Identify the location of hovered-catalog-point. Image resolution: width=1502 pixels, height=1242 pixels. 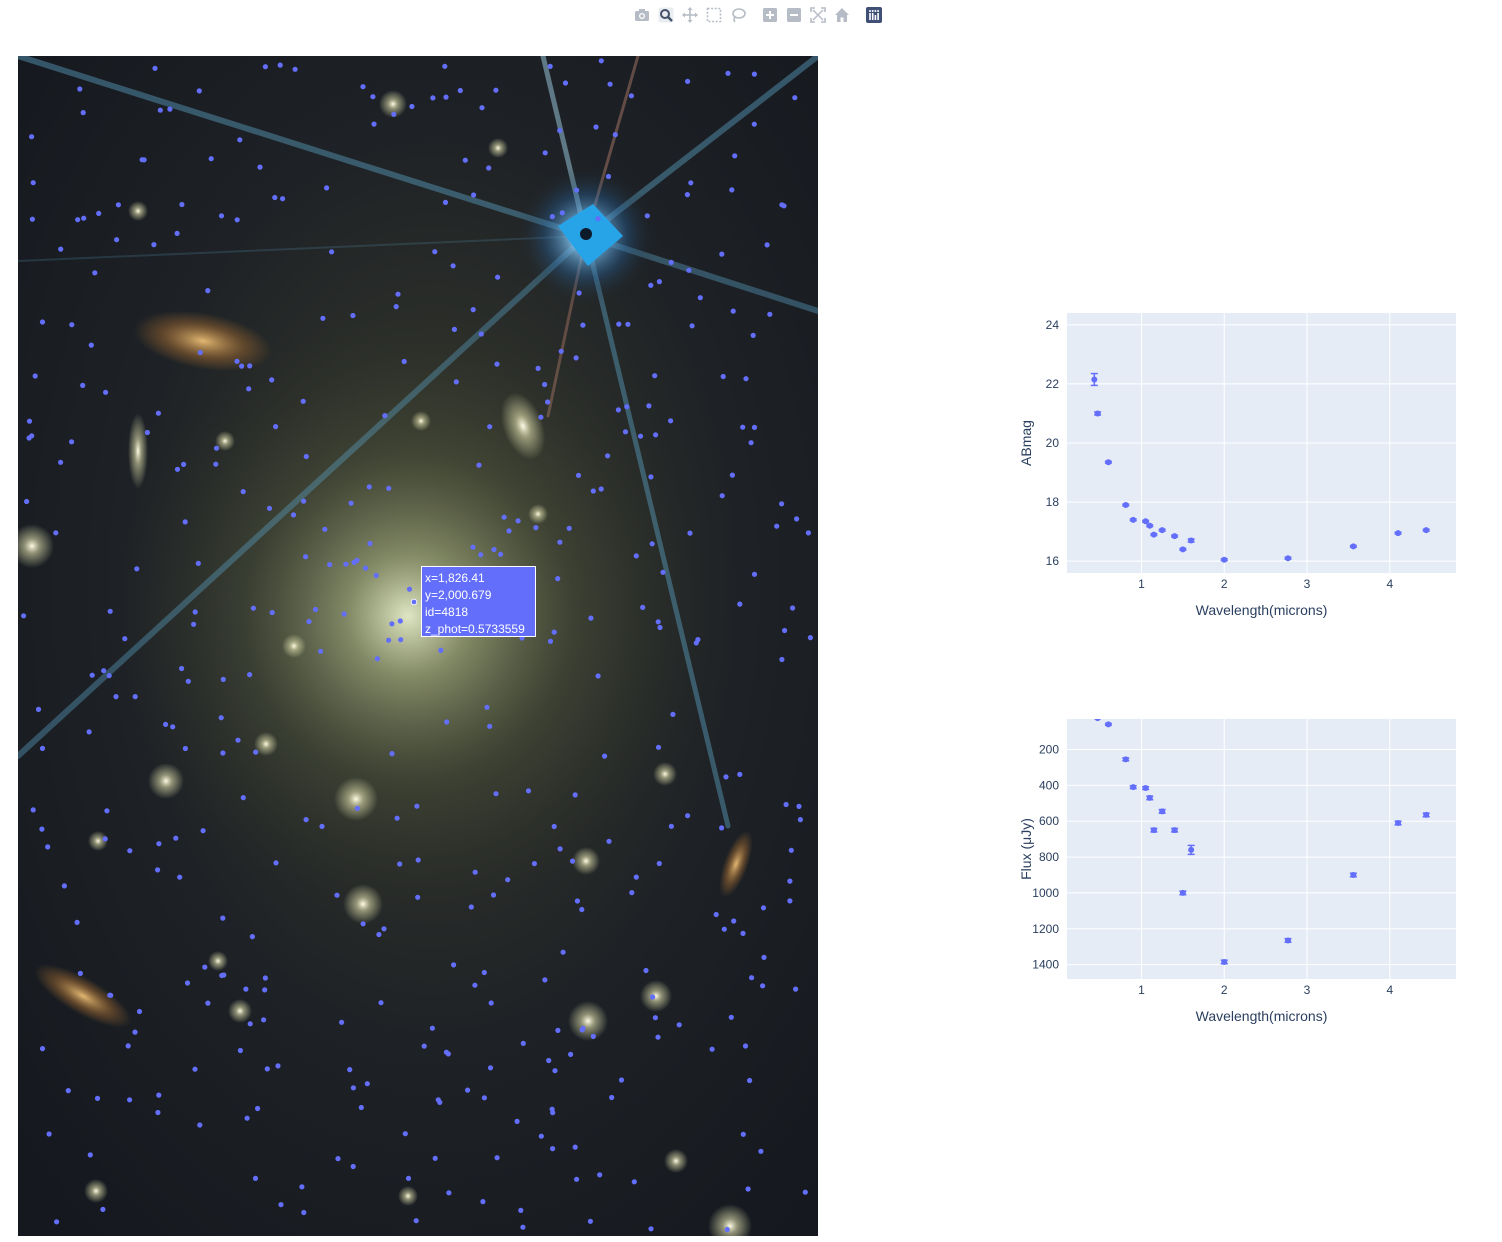
(414, 602).